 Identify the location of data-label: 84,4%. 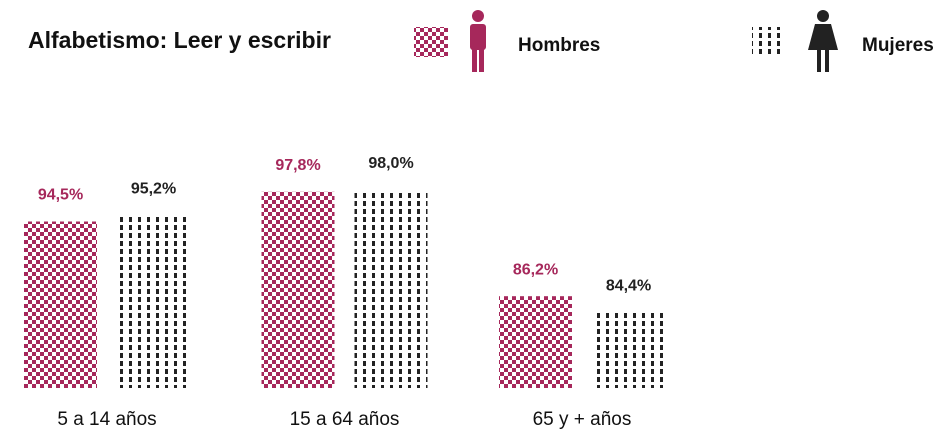
(628, 286).